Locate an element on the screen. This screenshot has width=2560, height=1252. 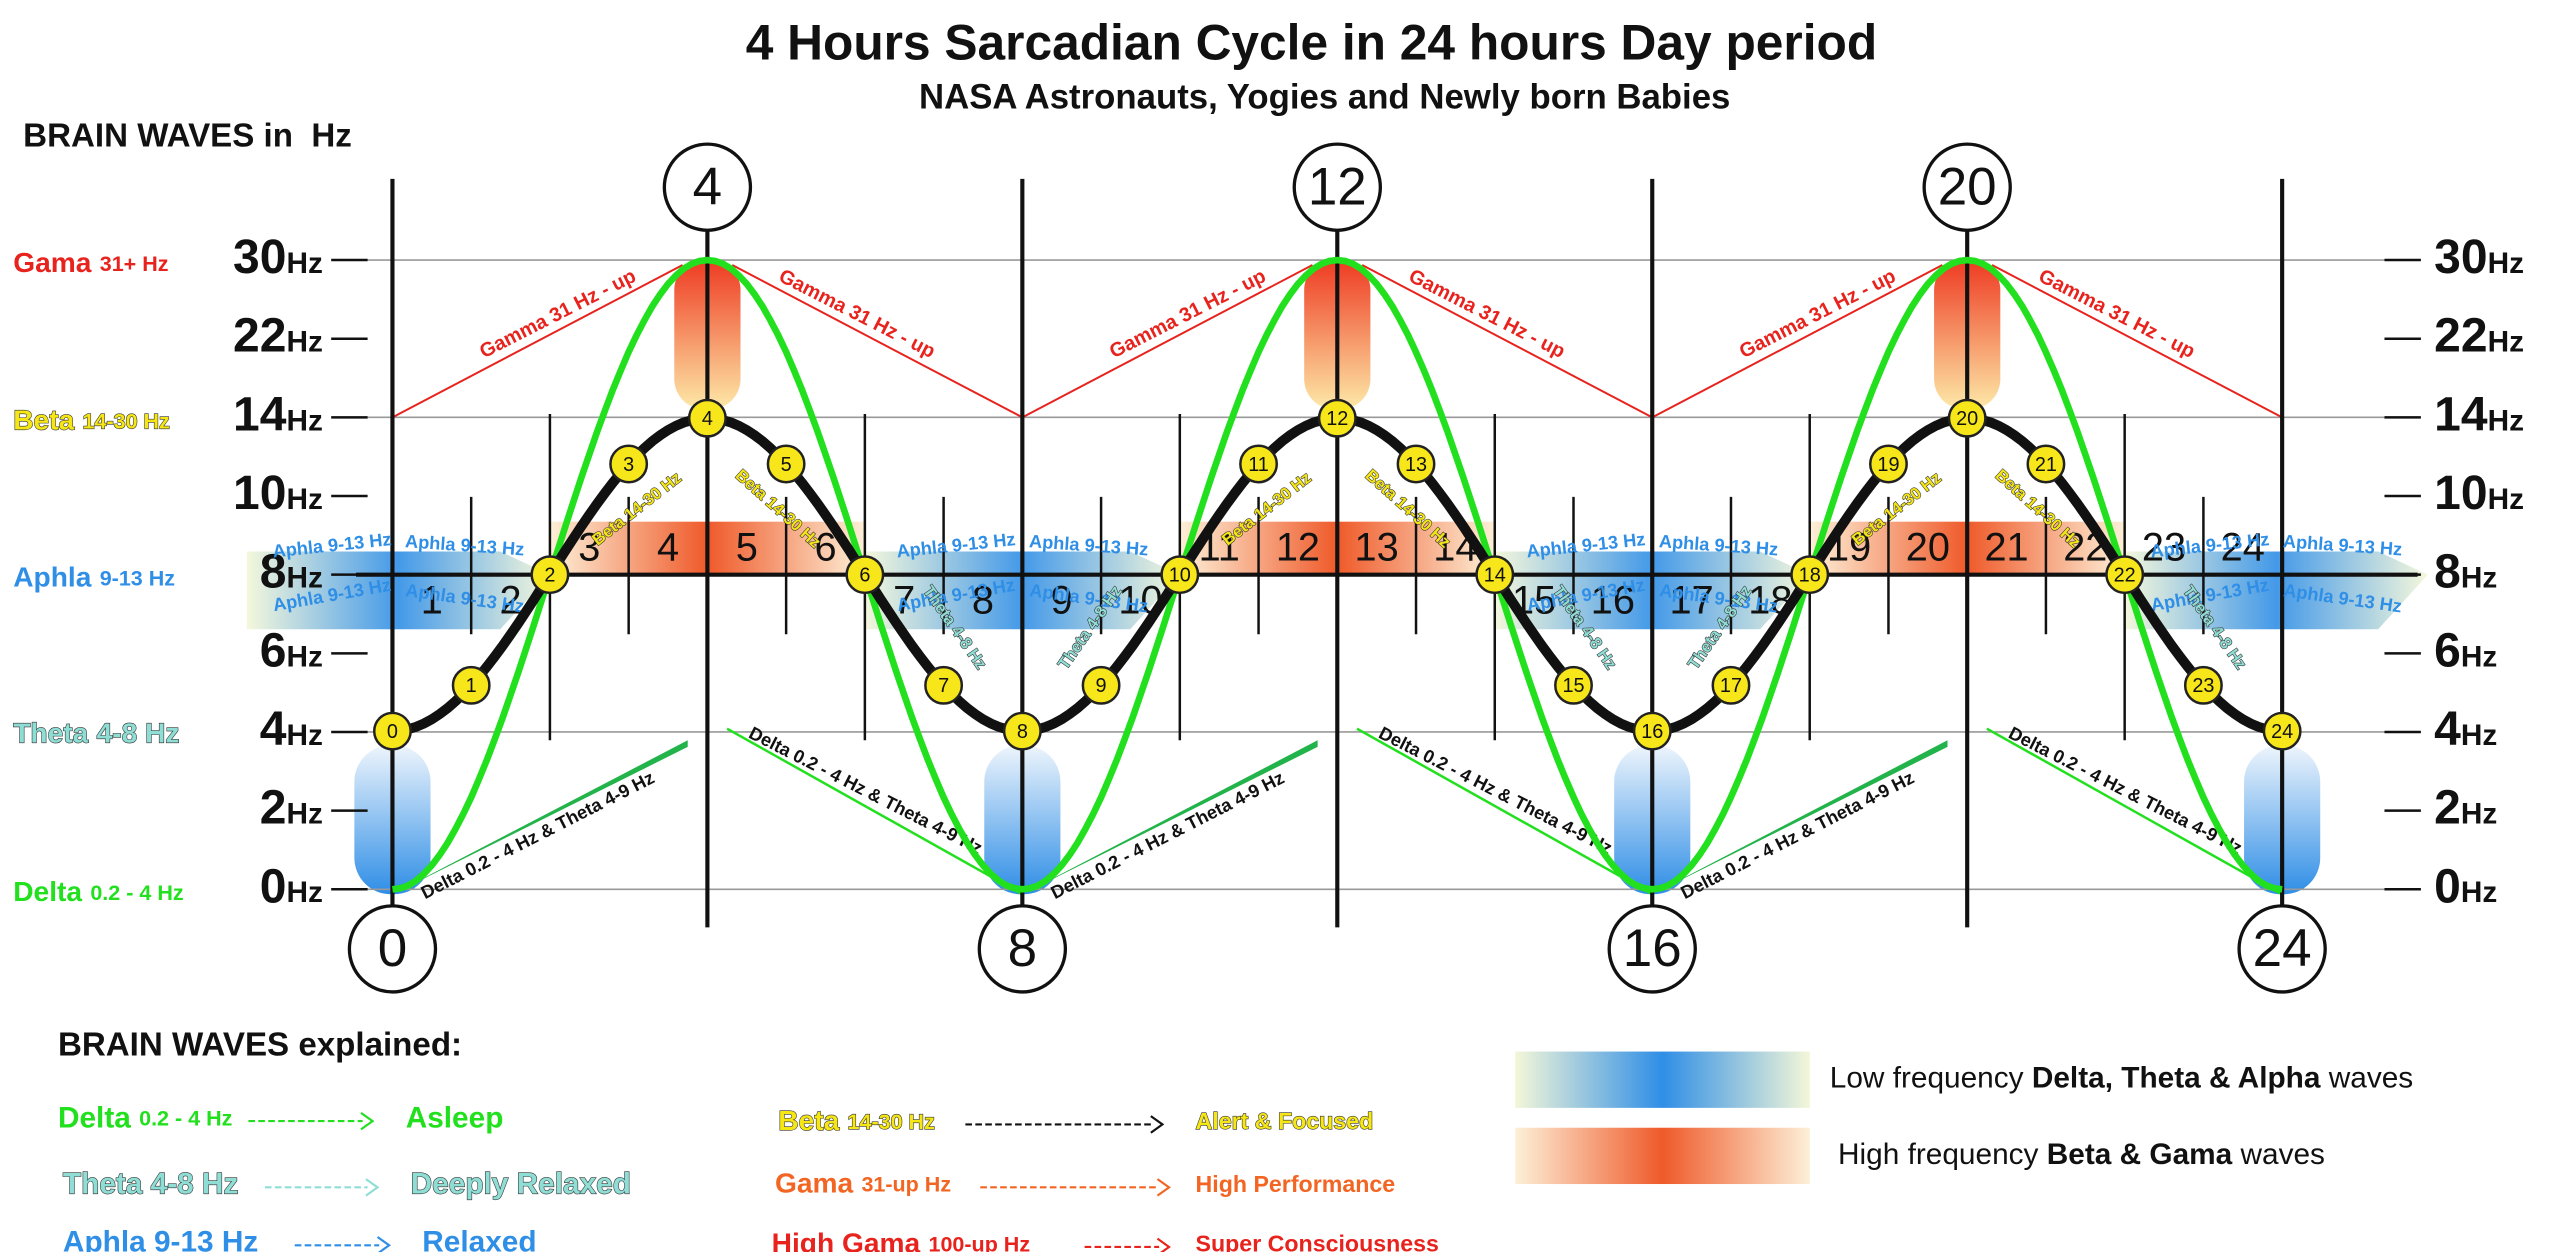
hour-point-label: 10 is located at coordinates (1180, 576).